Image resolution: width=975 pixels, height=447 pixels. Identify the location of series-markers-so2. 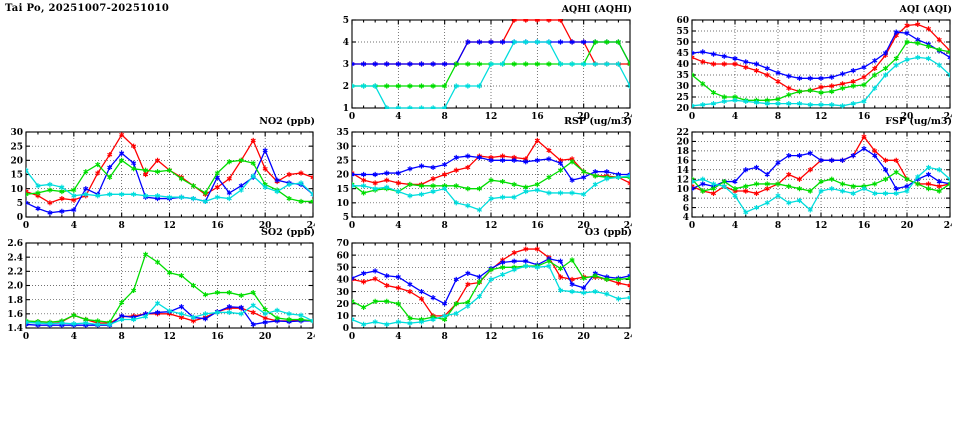
(169, 314).